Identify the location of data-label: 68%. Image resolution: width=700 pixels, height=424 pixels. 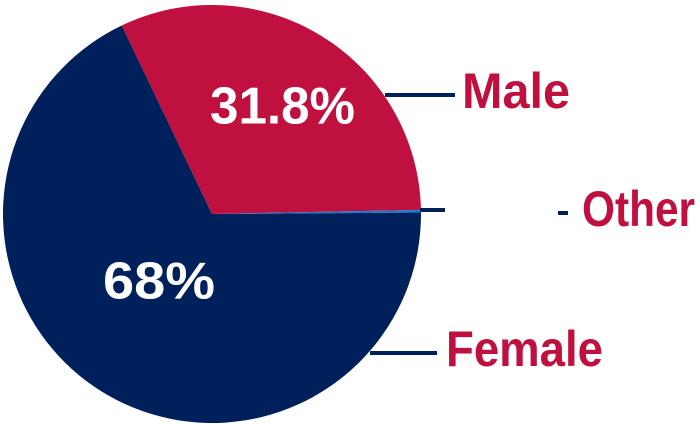
(159, 282).